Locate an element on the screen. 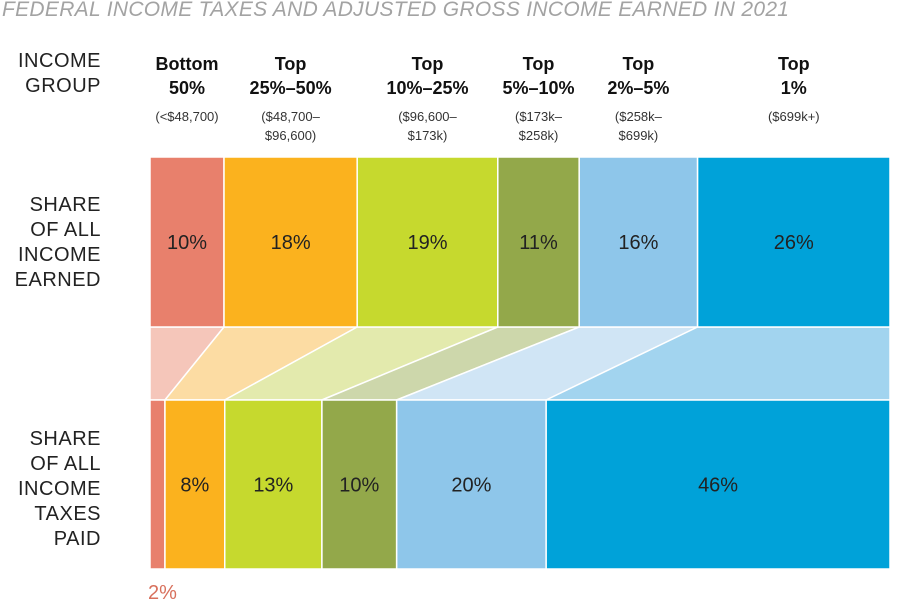 The width and height of the screenshot is (910, 608). income-value-label: 10% is located at coordinates (187, 243).